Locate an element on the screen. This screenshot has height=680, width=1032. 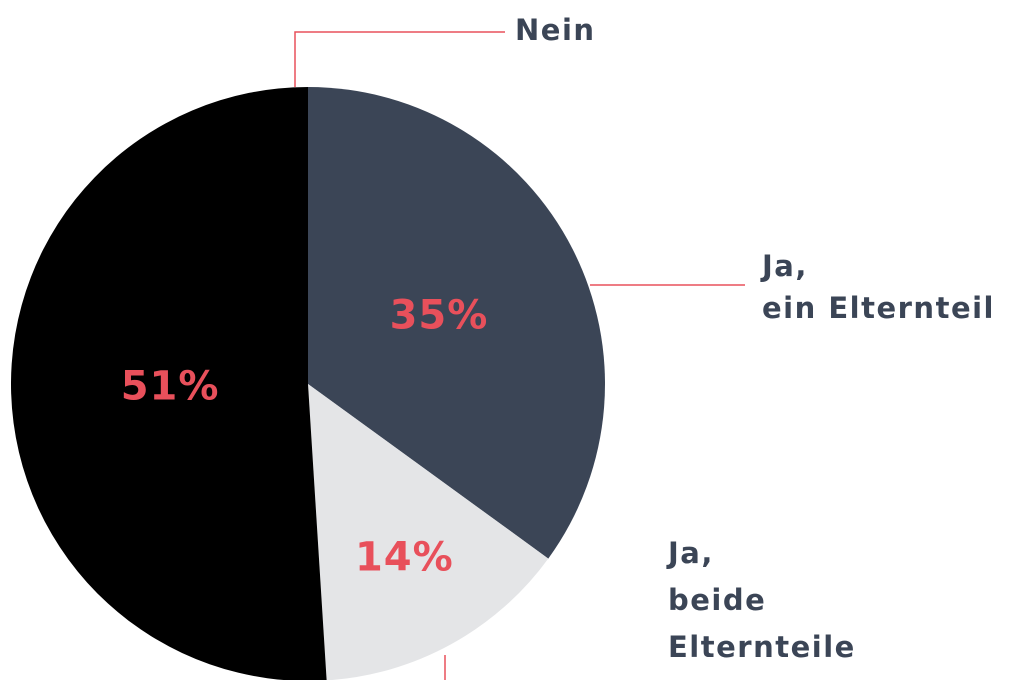
category-label: Nein is located at coordinates (555, 30).